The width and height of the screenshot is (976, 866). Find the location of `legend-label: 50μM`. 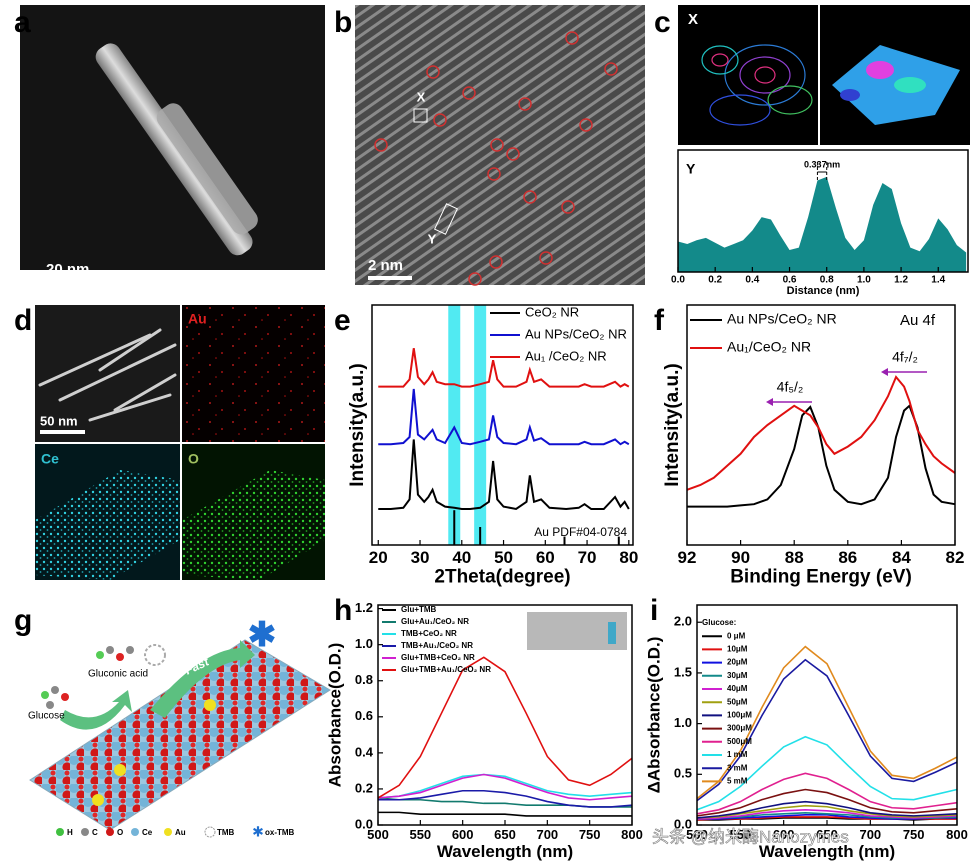

legend-label: 50μM is located at coordinates (737, 701).